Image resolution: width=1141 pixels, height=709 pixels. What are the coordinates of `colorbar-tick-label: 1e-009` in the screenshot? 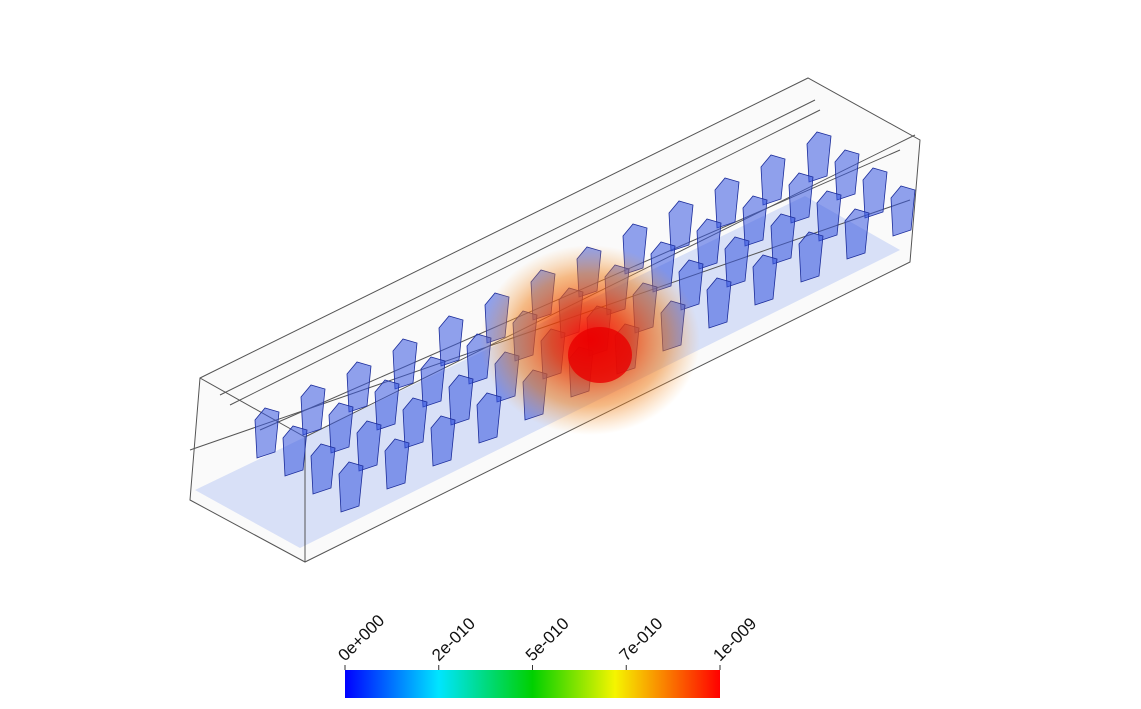 It's located at (734, 639).